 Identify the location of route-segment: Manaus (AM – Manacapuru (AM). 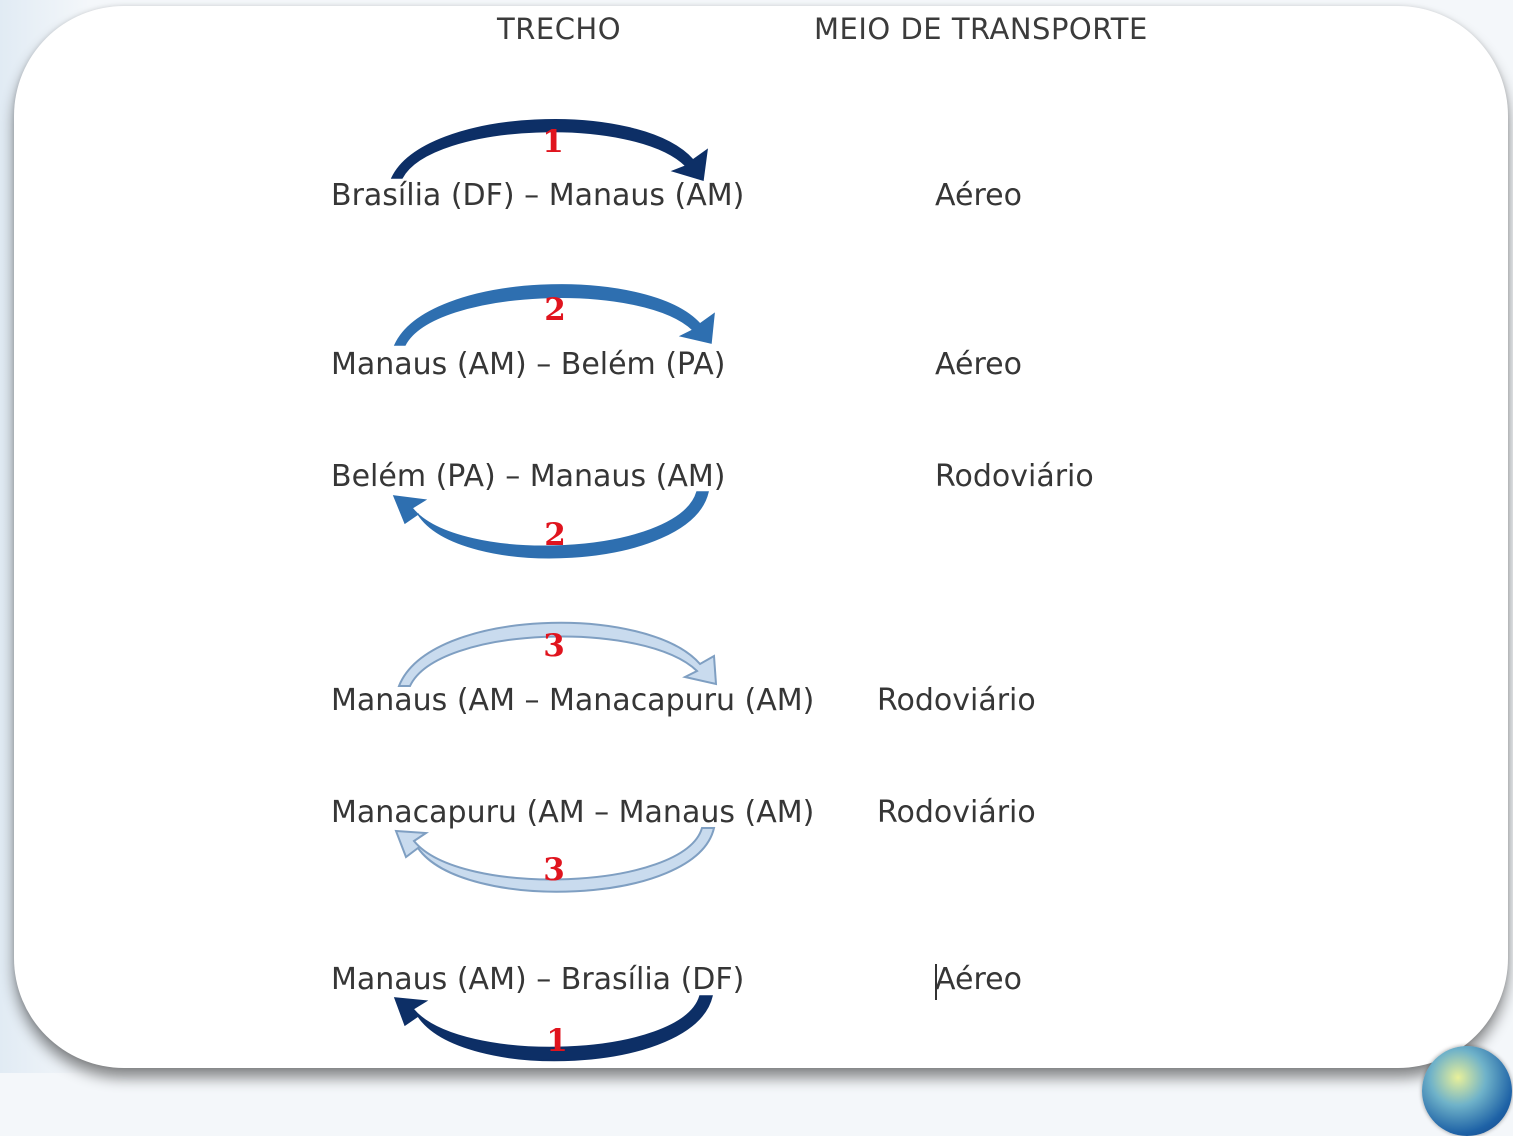
(573, 700).